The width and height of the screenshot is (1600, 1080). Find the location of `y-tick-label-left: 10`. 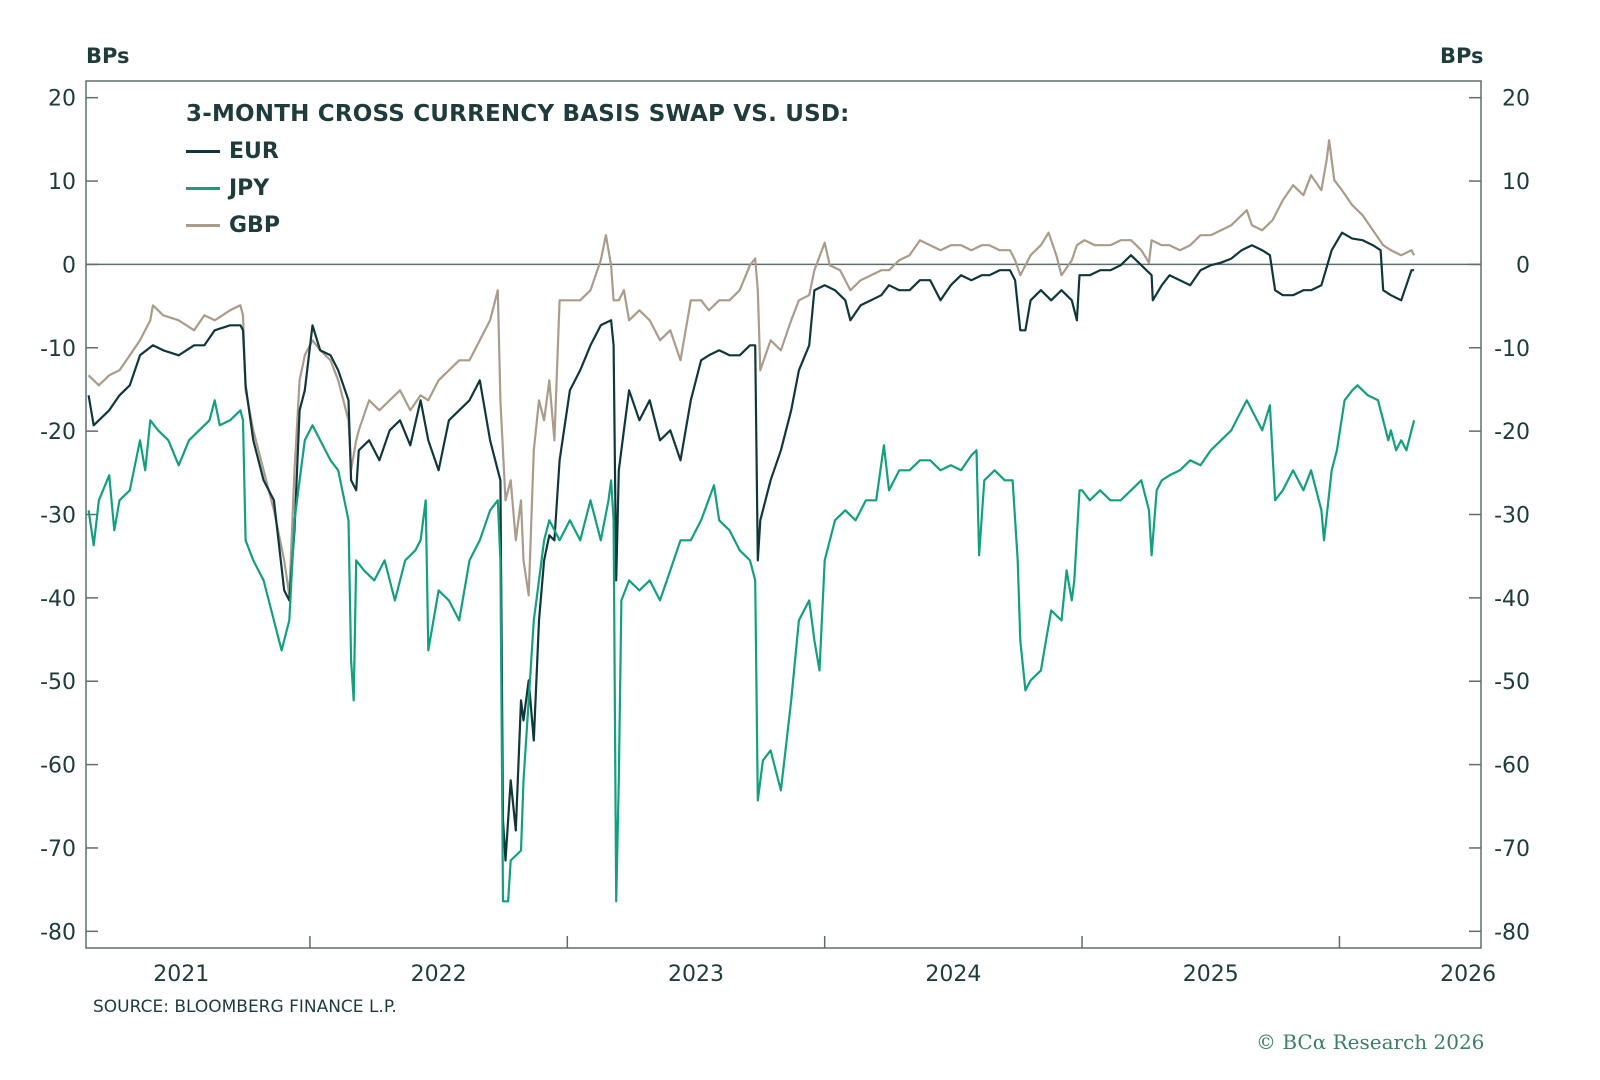

y-tick-label-left: 10 is located at coordinates (62, 182).